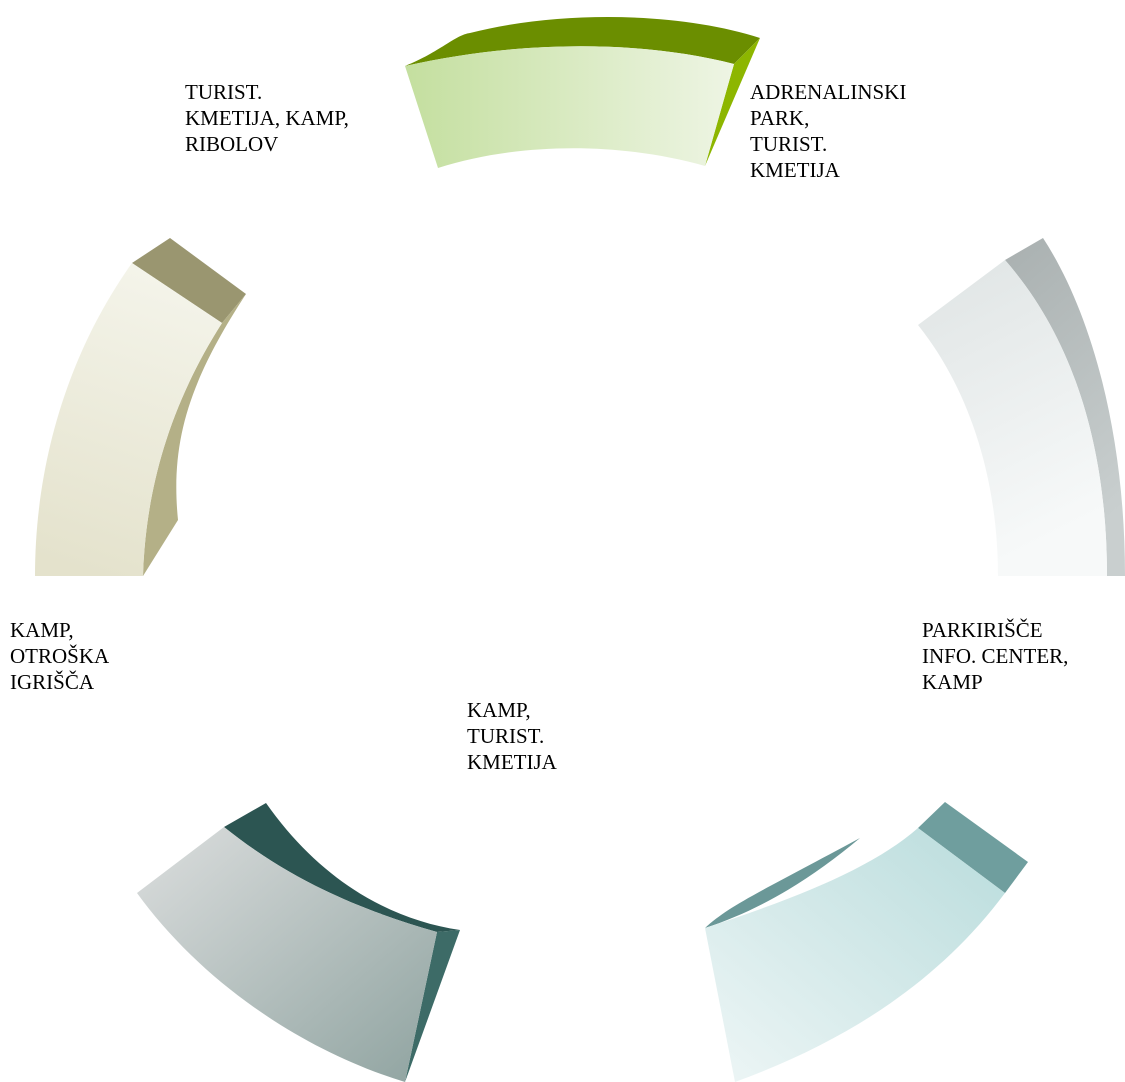  What do you see at coordinates (194, 435) in the screenshot?
I see `segment-left-side-face` at bounding box center [194, 435].